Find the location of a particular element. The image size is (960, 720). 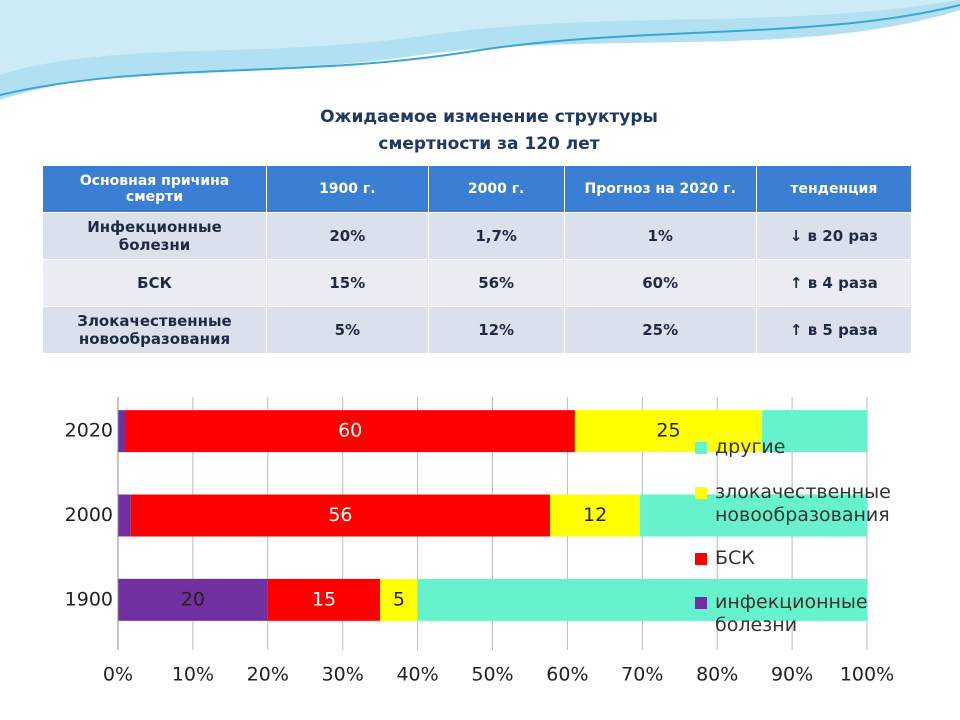

table-cell: 12% is located at coordinates (496, 330).